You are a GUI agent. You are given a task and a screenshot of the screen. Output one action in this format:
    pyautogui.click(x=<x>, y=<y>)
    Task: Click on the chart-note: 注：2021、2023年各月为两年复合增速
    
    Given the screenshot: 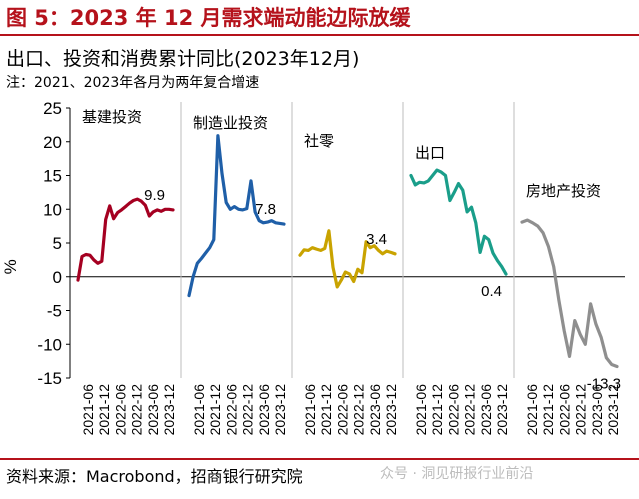 What is the action you would take?
    pyautogui.click(x=133, y=83)
    